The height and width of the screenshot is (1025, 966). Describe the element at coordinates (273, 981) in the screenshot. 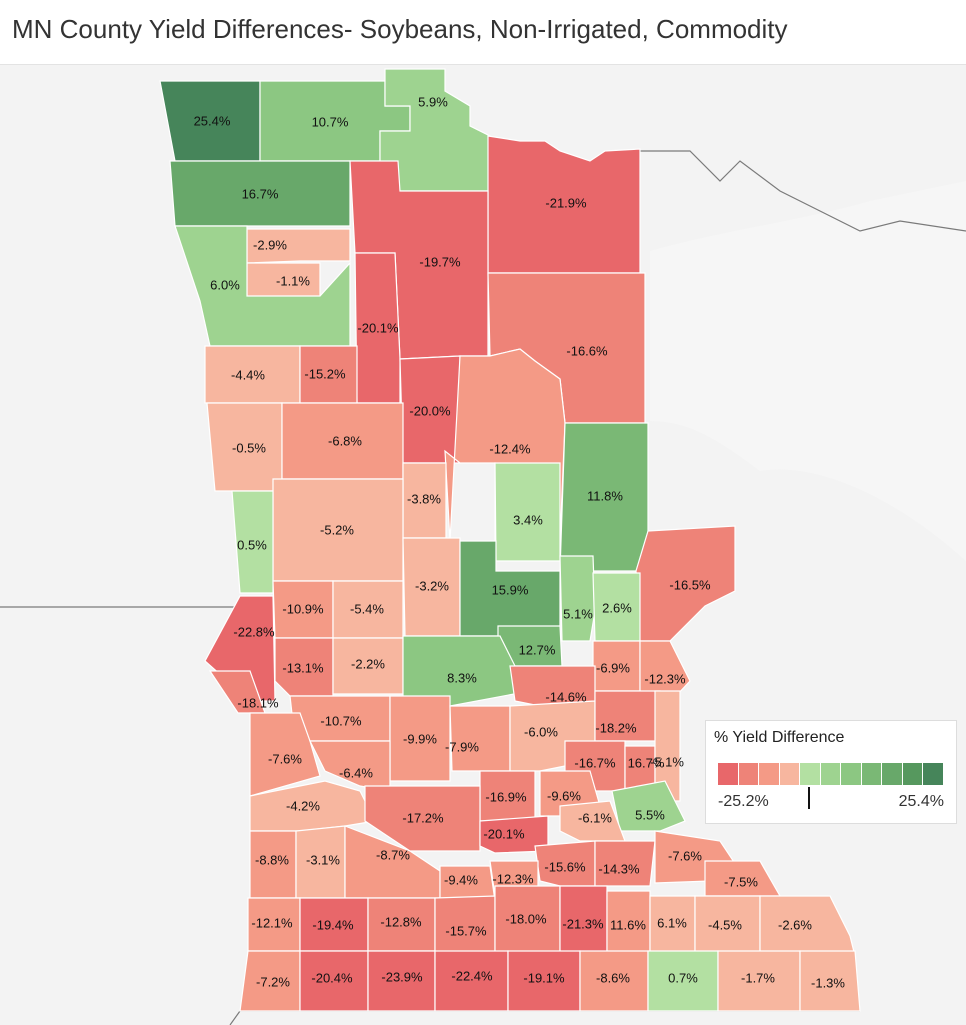

I see `county-value-label: -7.2%` at that location.